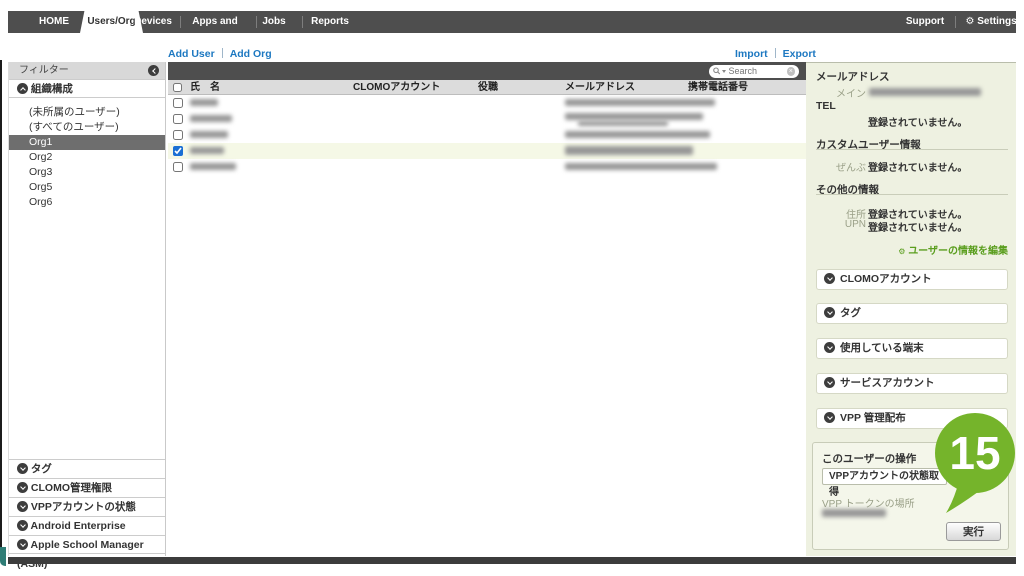  Describe the element at coordinates (54, 21) in the screenshot. I see `tab-home: HOME` at that location.